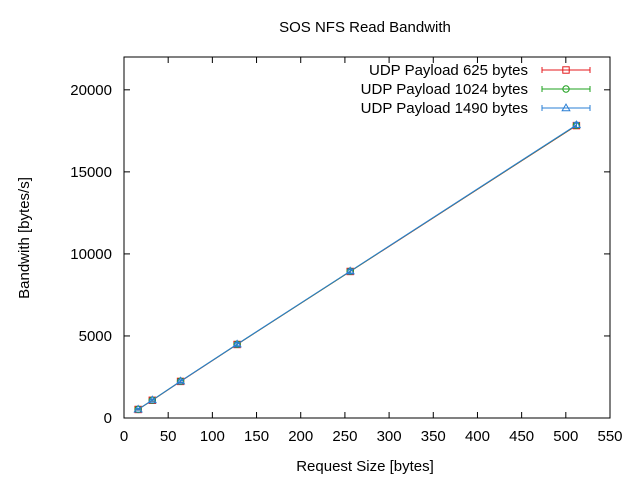 This screenshot has width=640, height=480. I want to click on y-tick-label: 10000, so click(91, 254).